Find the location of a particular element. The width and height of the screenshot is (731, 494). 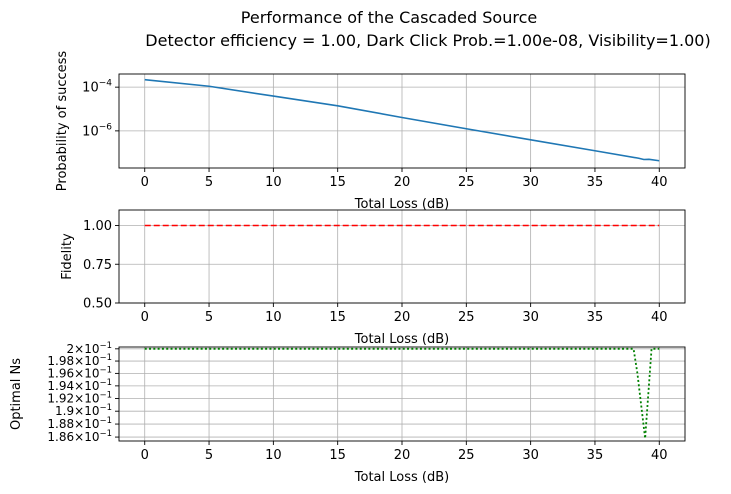

y-axis-label: Probability of success is located at coordinates (62, 121).